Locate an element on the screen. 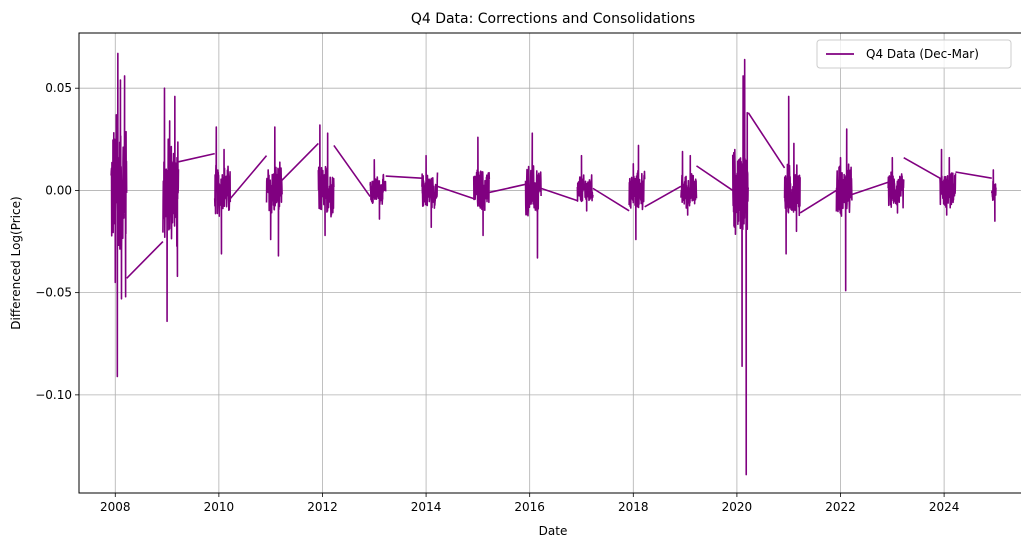 This screenshot has width=1021, height=547. x-tick-label: 2018 is located at coordinates (633, 507).